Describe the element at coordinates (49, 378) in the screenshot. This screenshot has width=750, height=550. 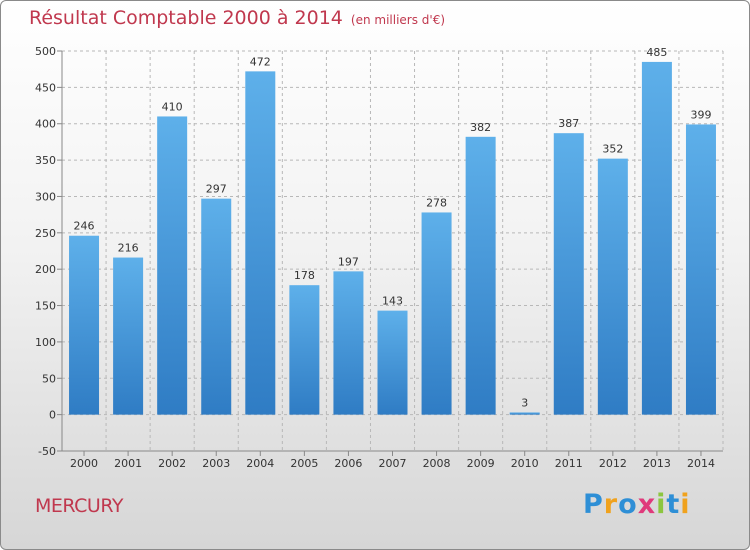
I see `y-tick-label: 50` at that location.